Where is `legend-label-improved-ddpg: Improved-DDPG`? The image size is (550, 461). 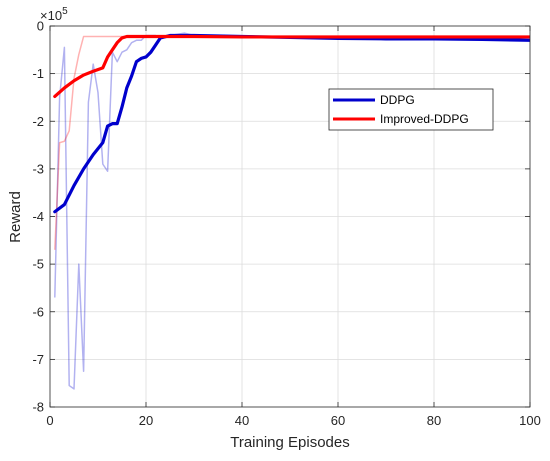 legend-label-improved-ddpg: Improved-DDPG is located at coordinates (424, 119).